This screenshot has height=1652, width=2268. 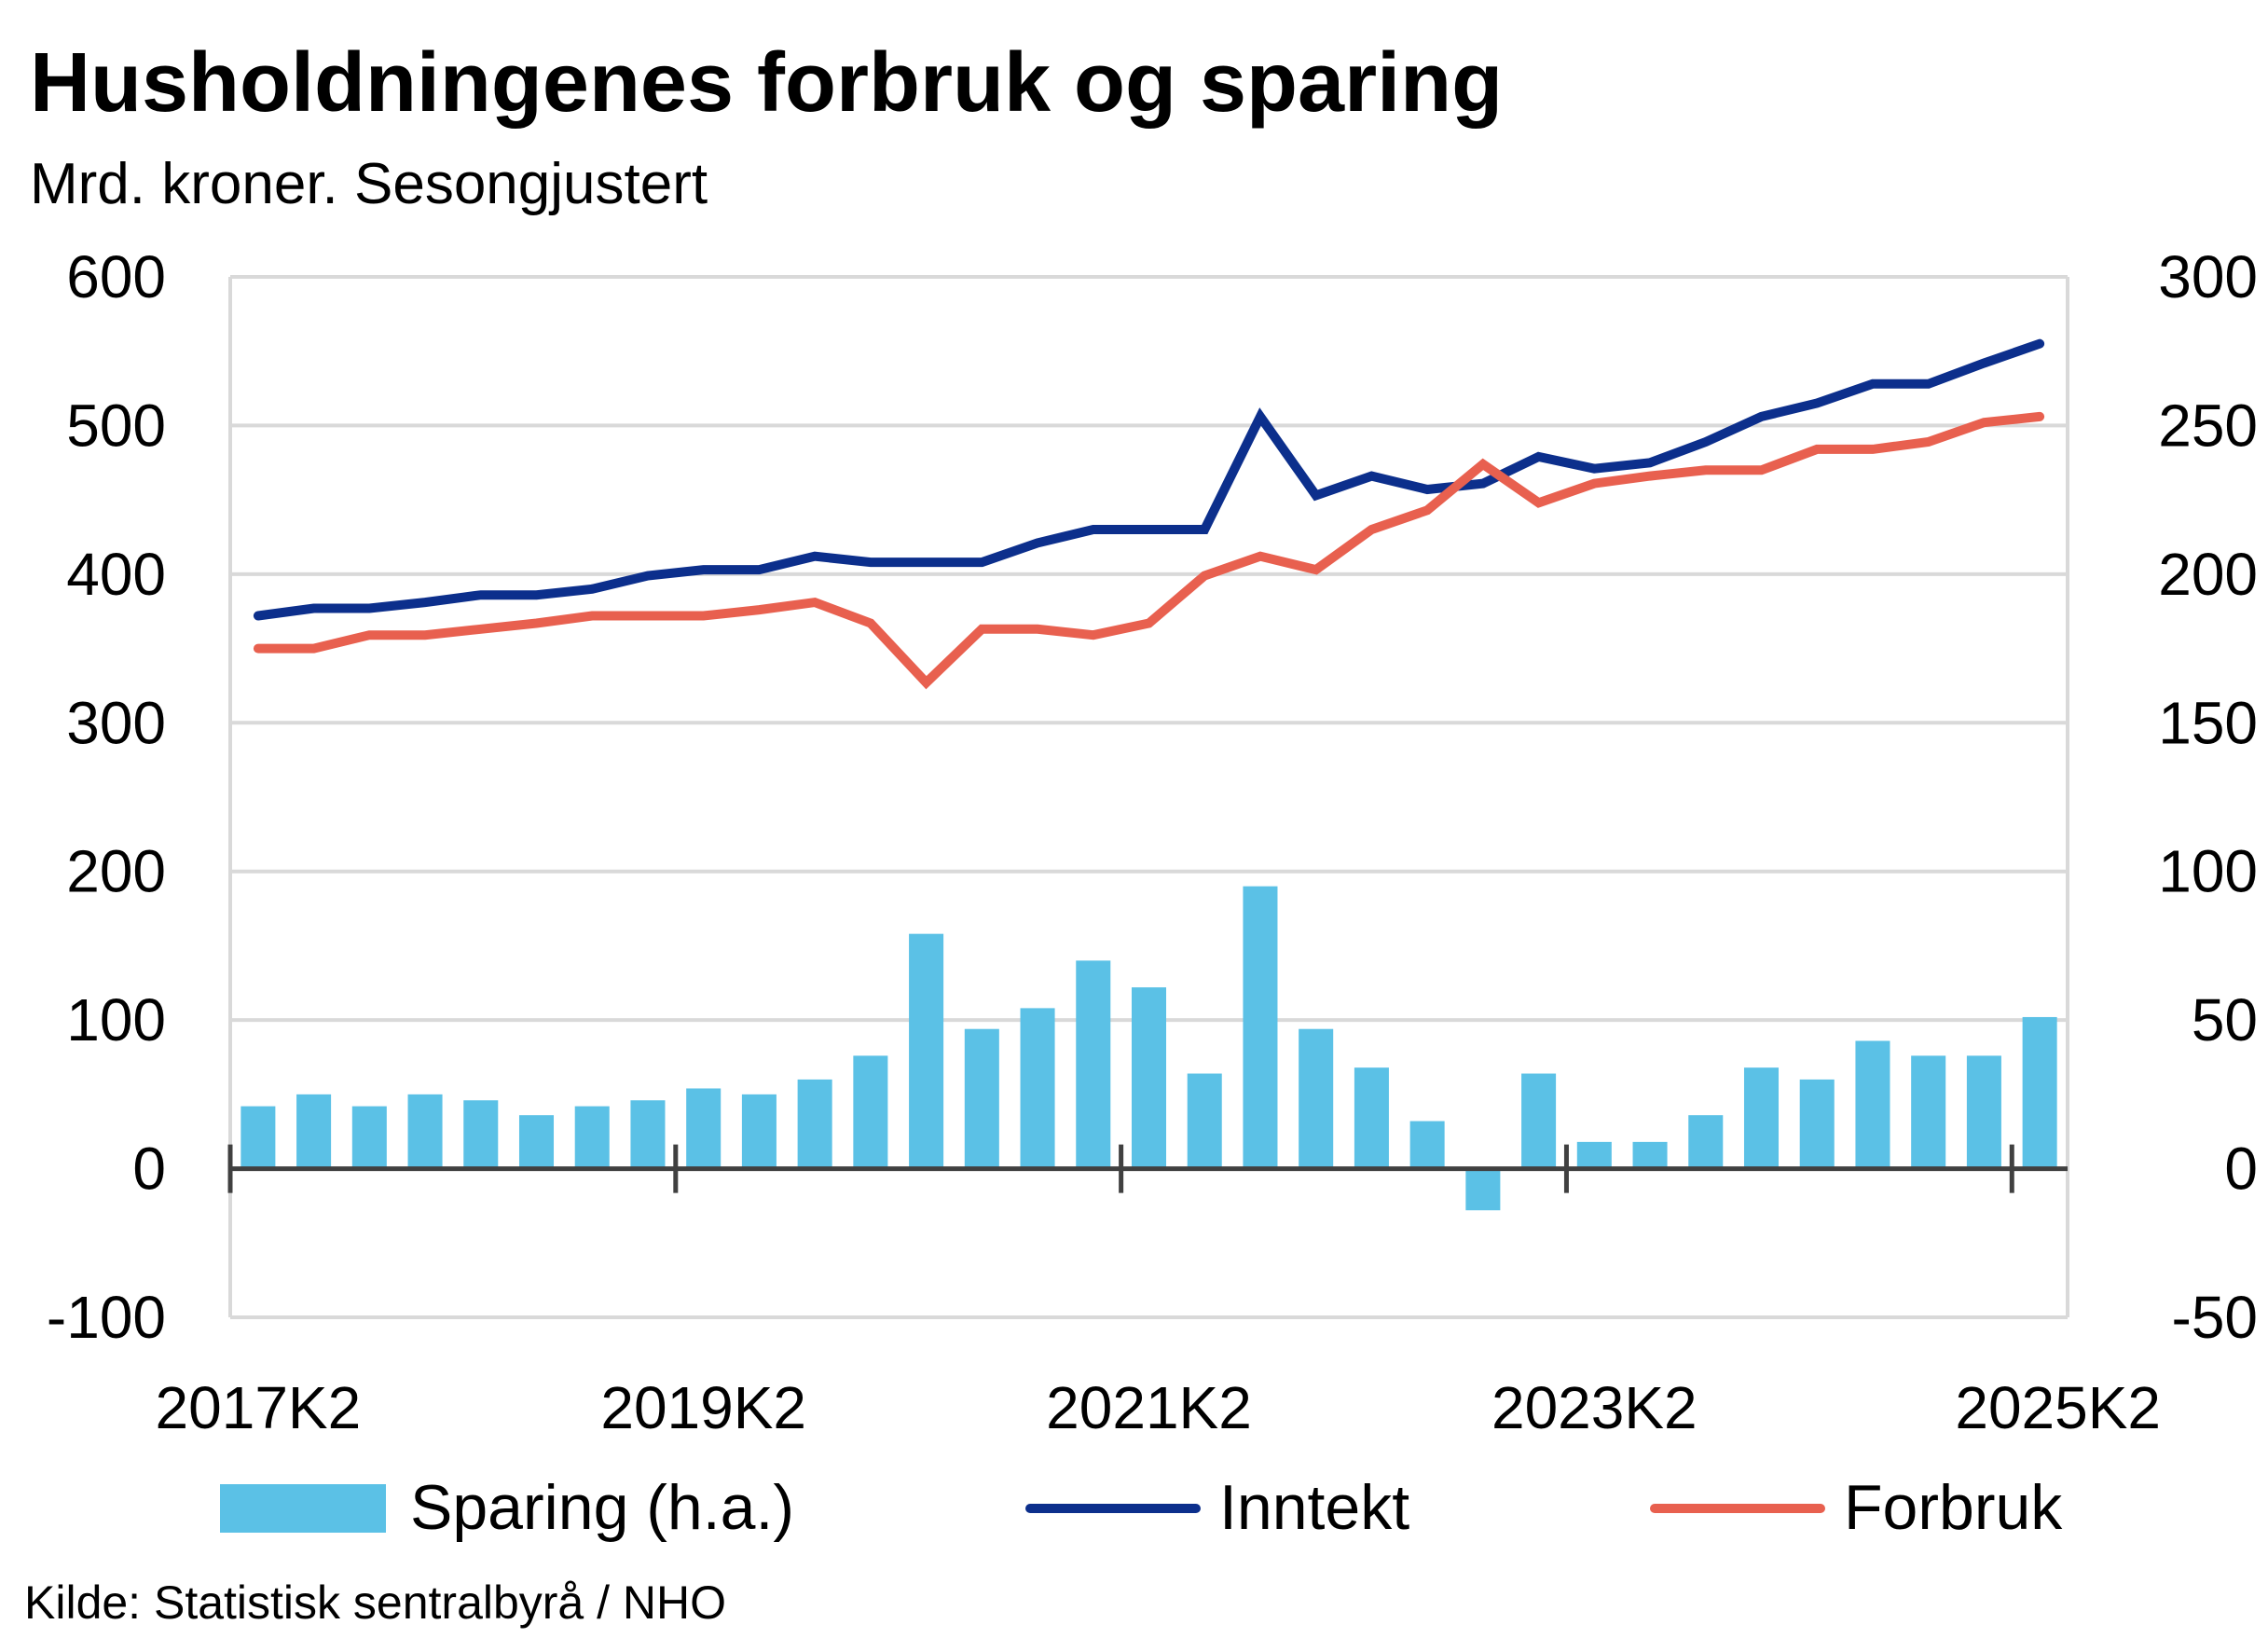 I want to click on x-tick-label: 2019K2, so click(x=703, y=1408).